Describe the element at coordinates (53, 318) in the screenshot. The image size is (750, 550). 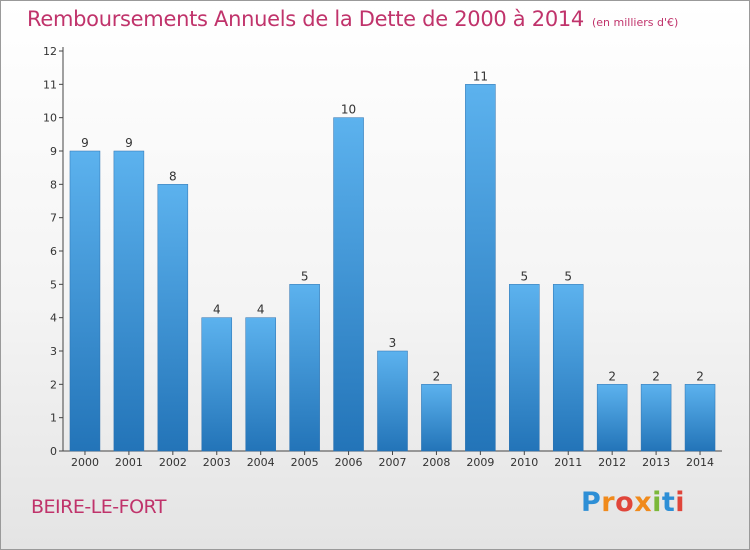
I see `y-tick-label: 4` at that location.